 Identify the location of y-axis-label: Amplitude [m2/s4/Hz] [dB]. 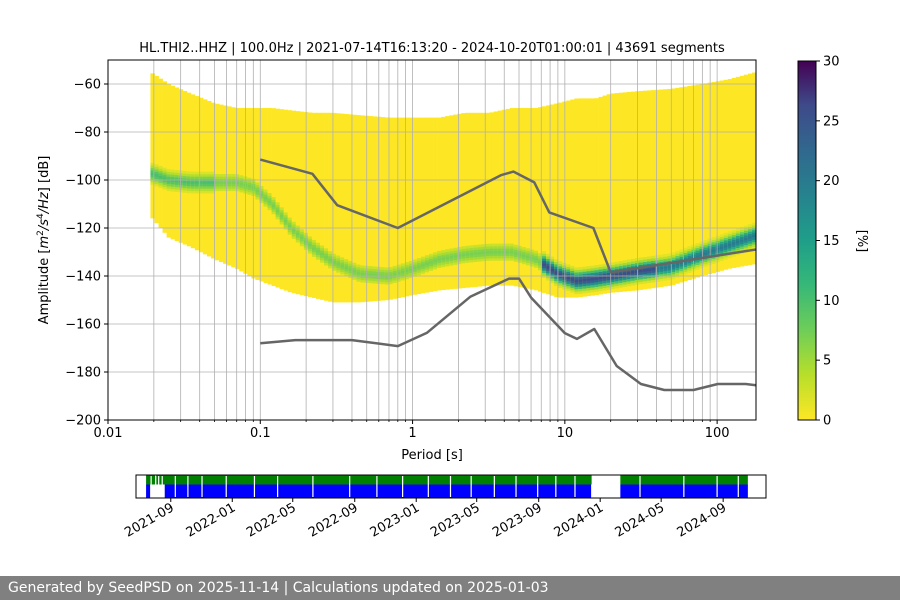
(44, 240).